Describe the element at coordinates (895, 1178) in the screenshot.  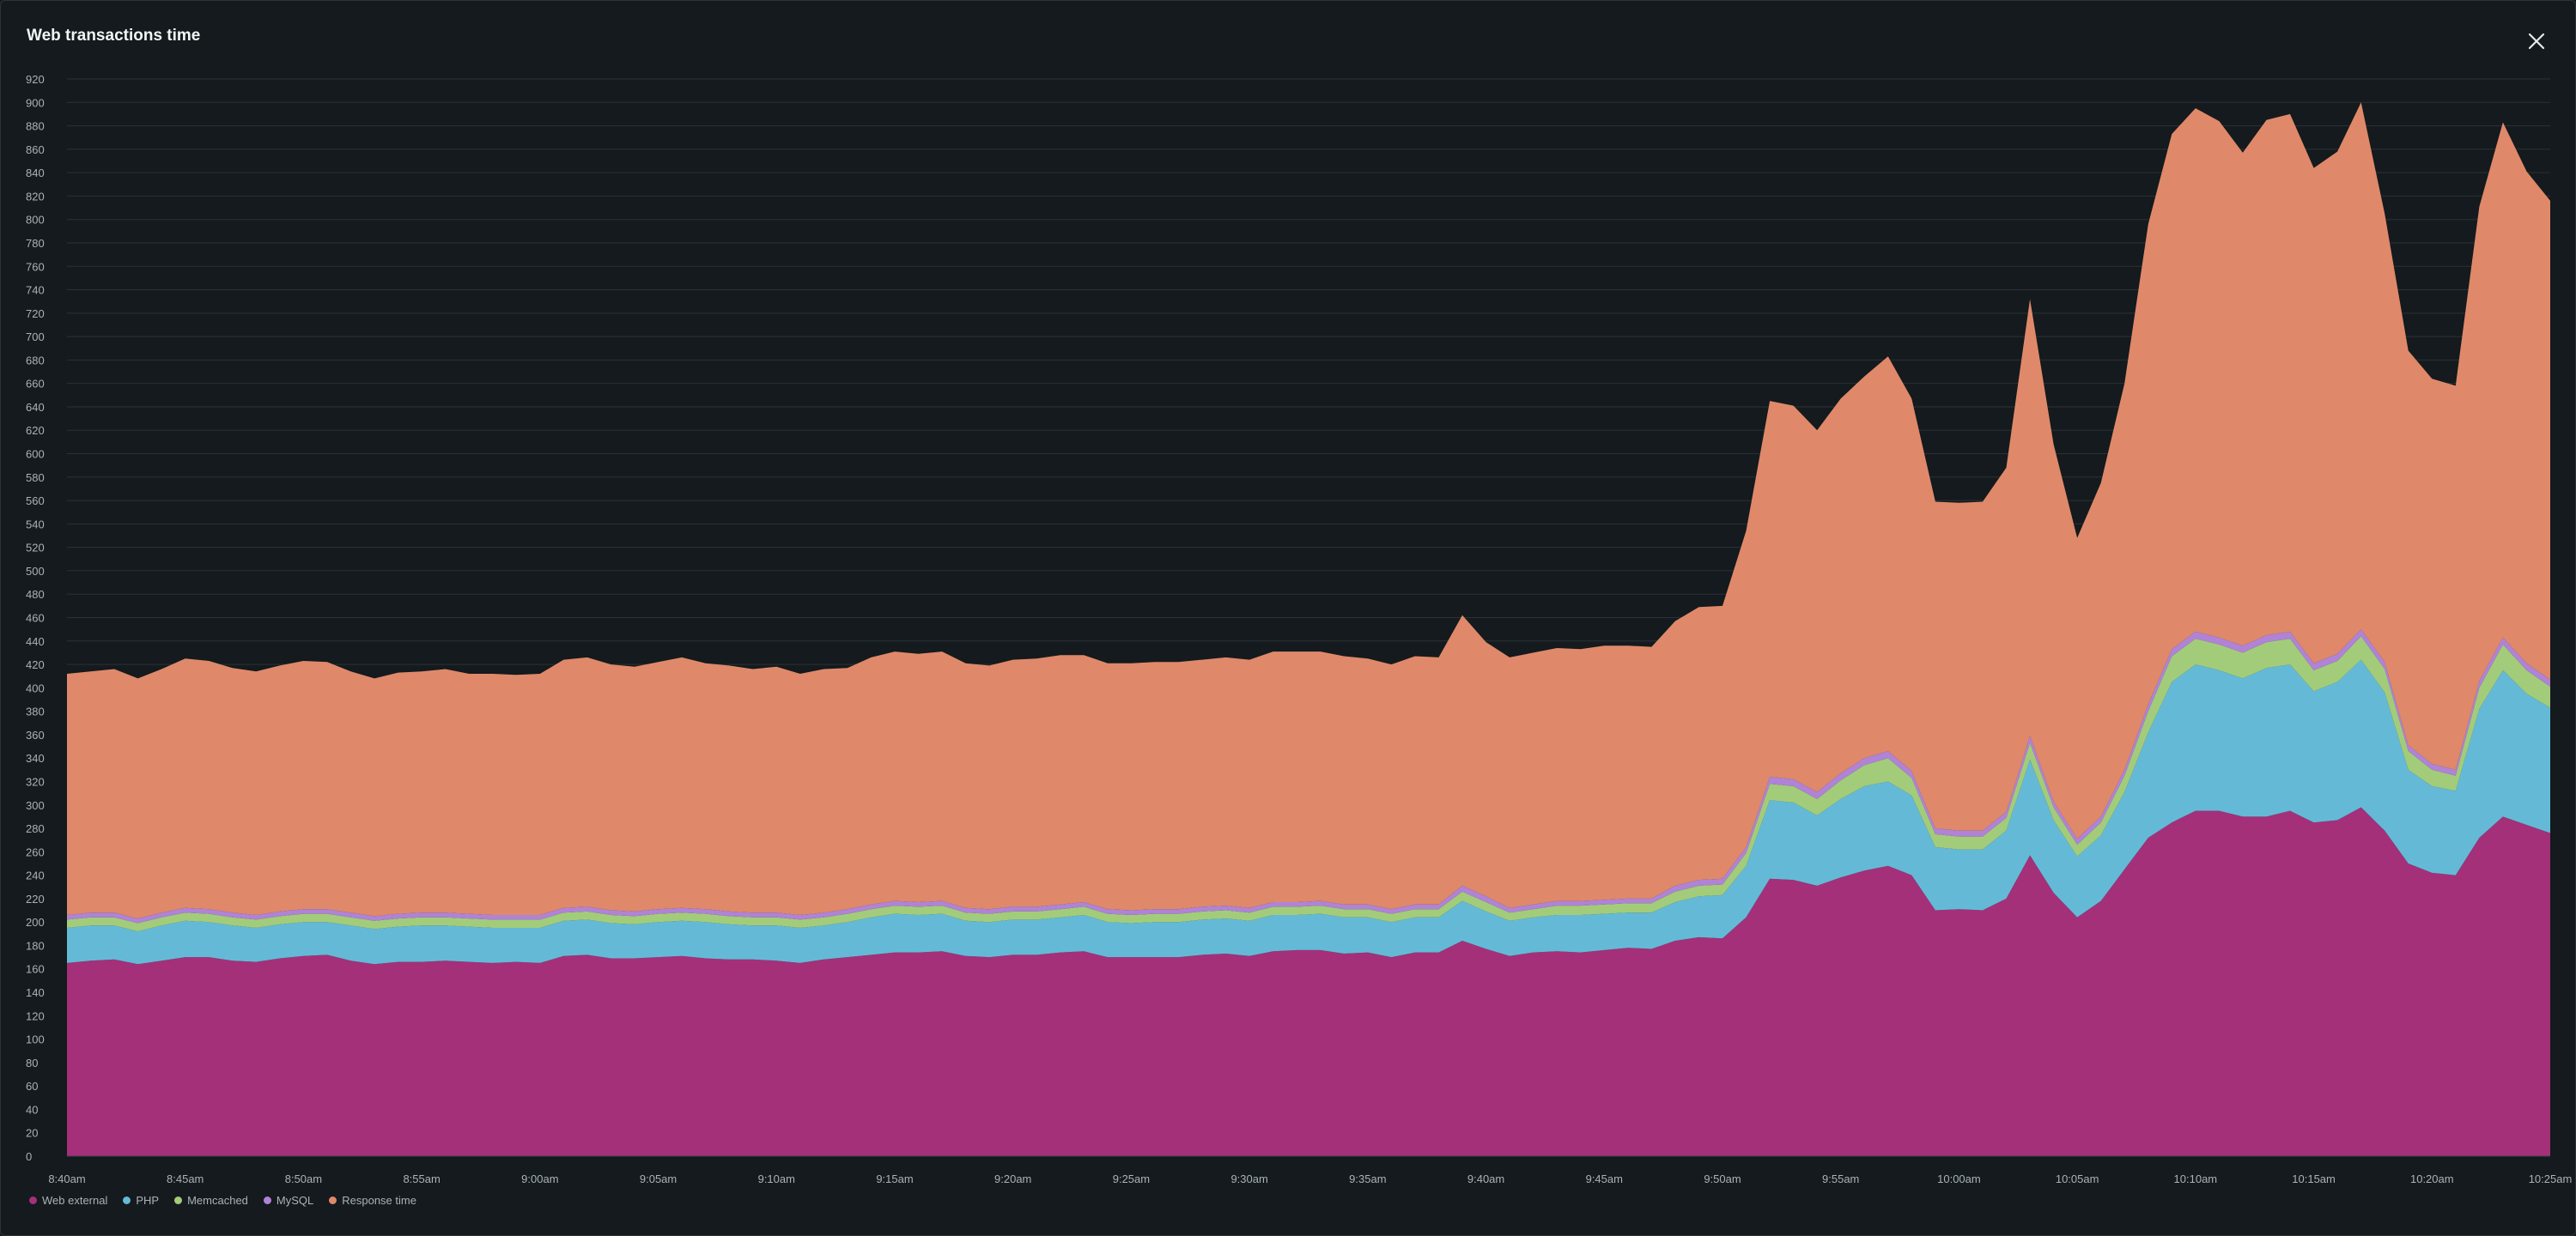
I see `x-tick-label: 9:15am` at that location.